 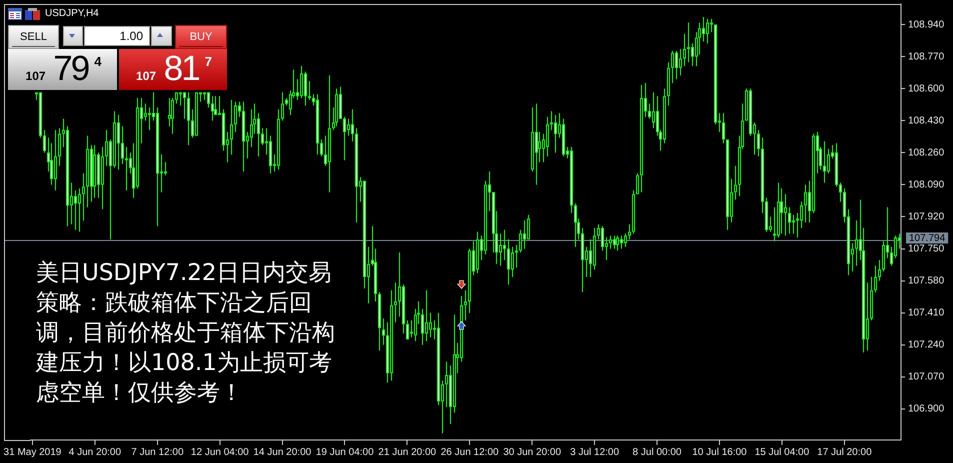 What do you see at coordinates (926, 249) in the screenshot?
I see `y-tick-label: 107.750` at bounding box center [926, 249].